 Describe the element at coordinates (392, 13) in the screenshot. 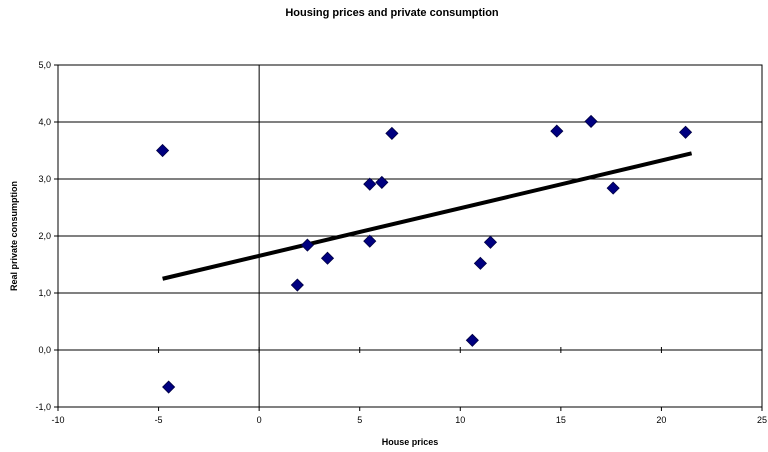

I see `chart-title: Housing prices and private consumption` at that location.